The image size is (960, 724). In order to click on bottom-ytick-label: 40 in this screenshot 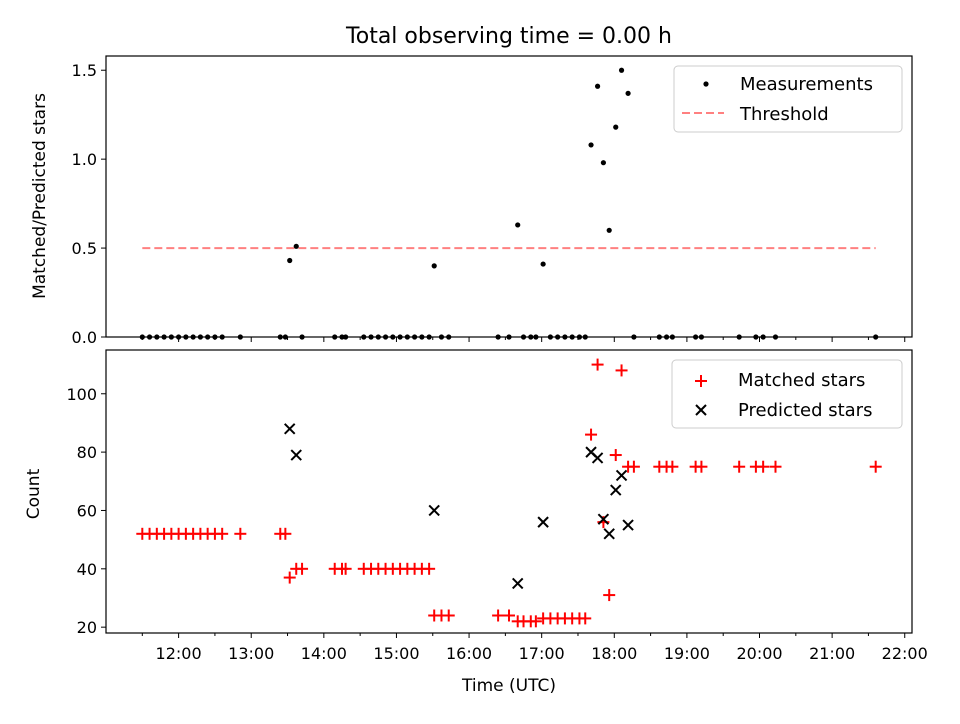, I will do `click(87, 569)`.